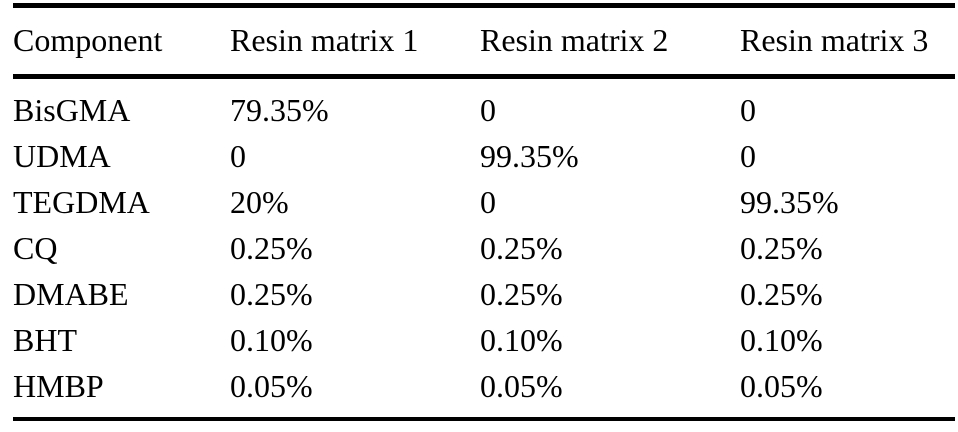 The height and width of the screenshot is (432, 958). I want to click on table-row-udma: UDMA 0 99.35% 0, so click(484, 156).